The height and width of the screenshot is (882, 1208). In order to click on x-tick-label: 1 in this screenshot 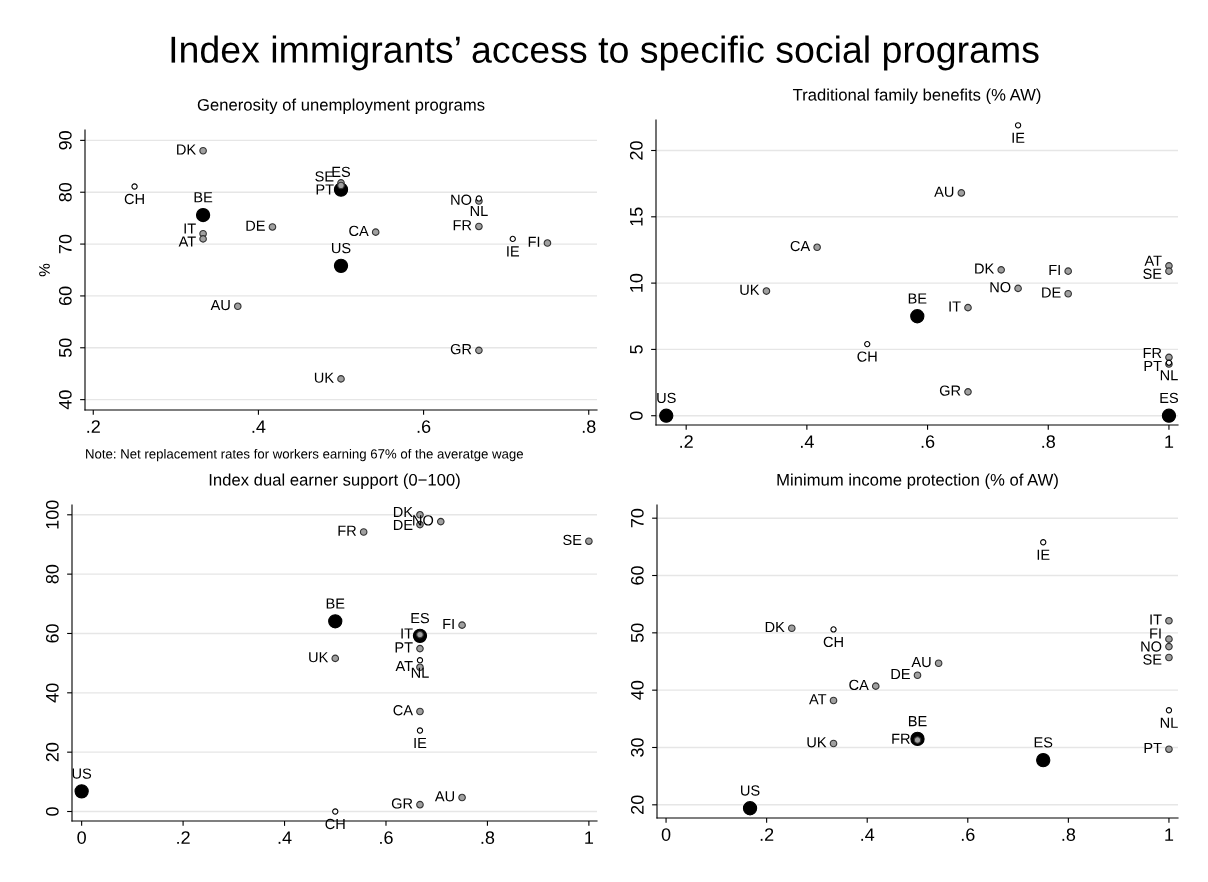, I will do `click(1169, 441)`.